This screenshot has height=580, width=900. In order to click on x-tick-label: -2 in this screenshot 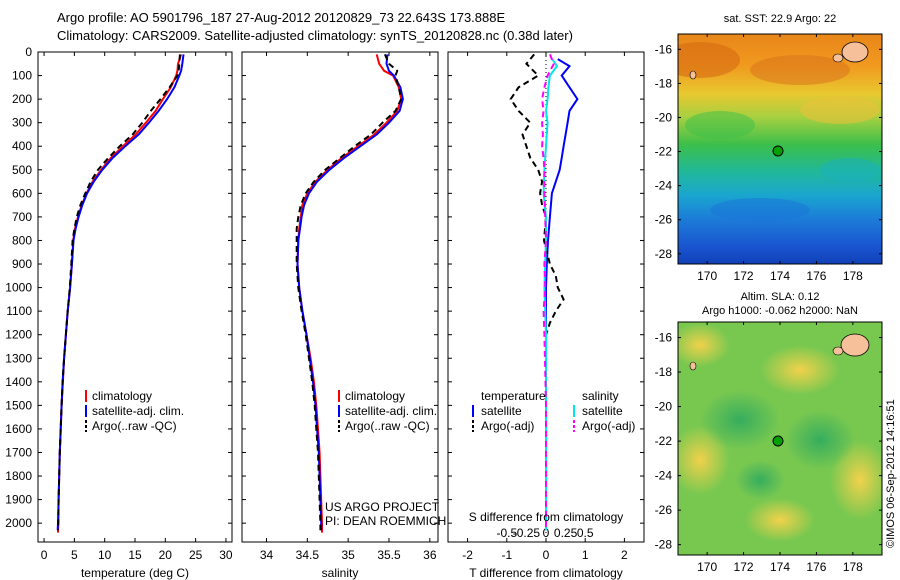, I will do `click(467, 555)`.